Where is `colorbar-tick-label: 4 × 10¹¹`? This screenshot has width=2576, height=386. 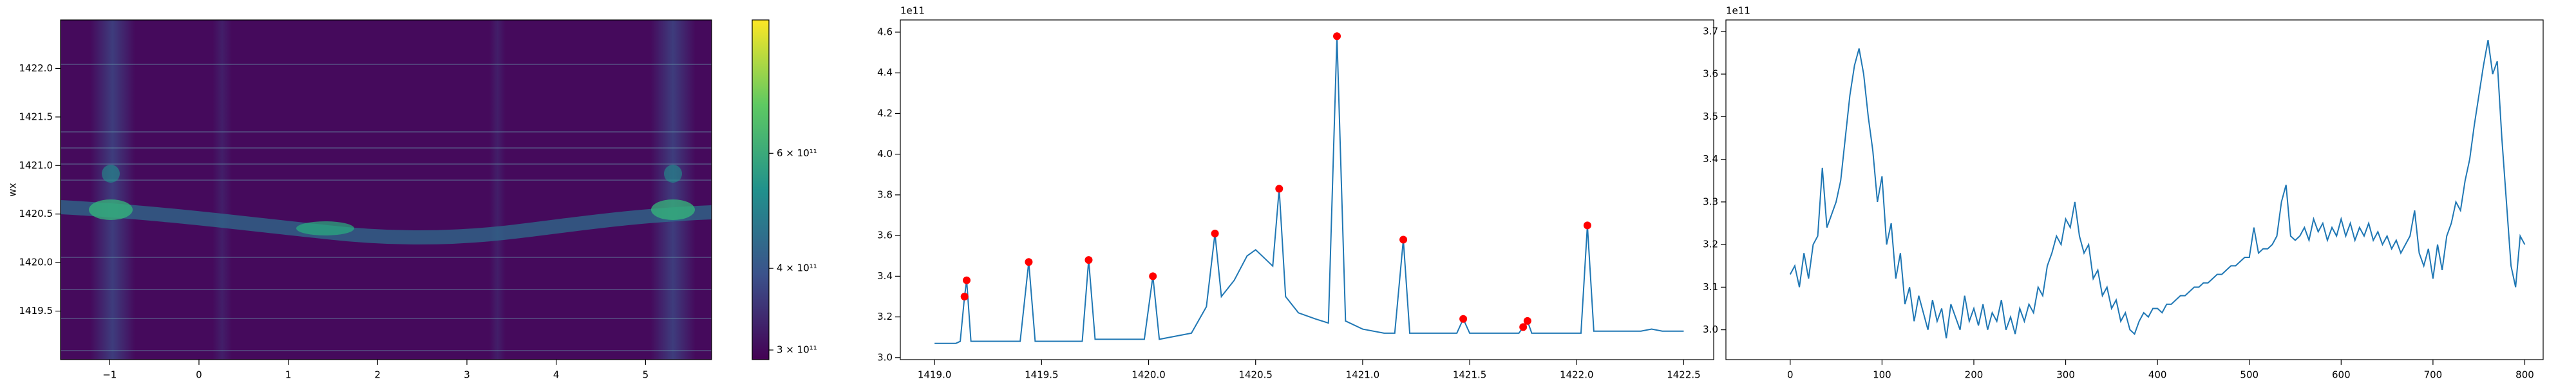 colorbar-tick-label: 4 × 10¹¹ is located at coordinates (797, 268).